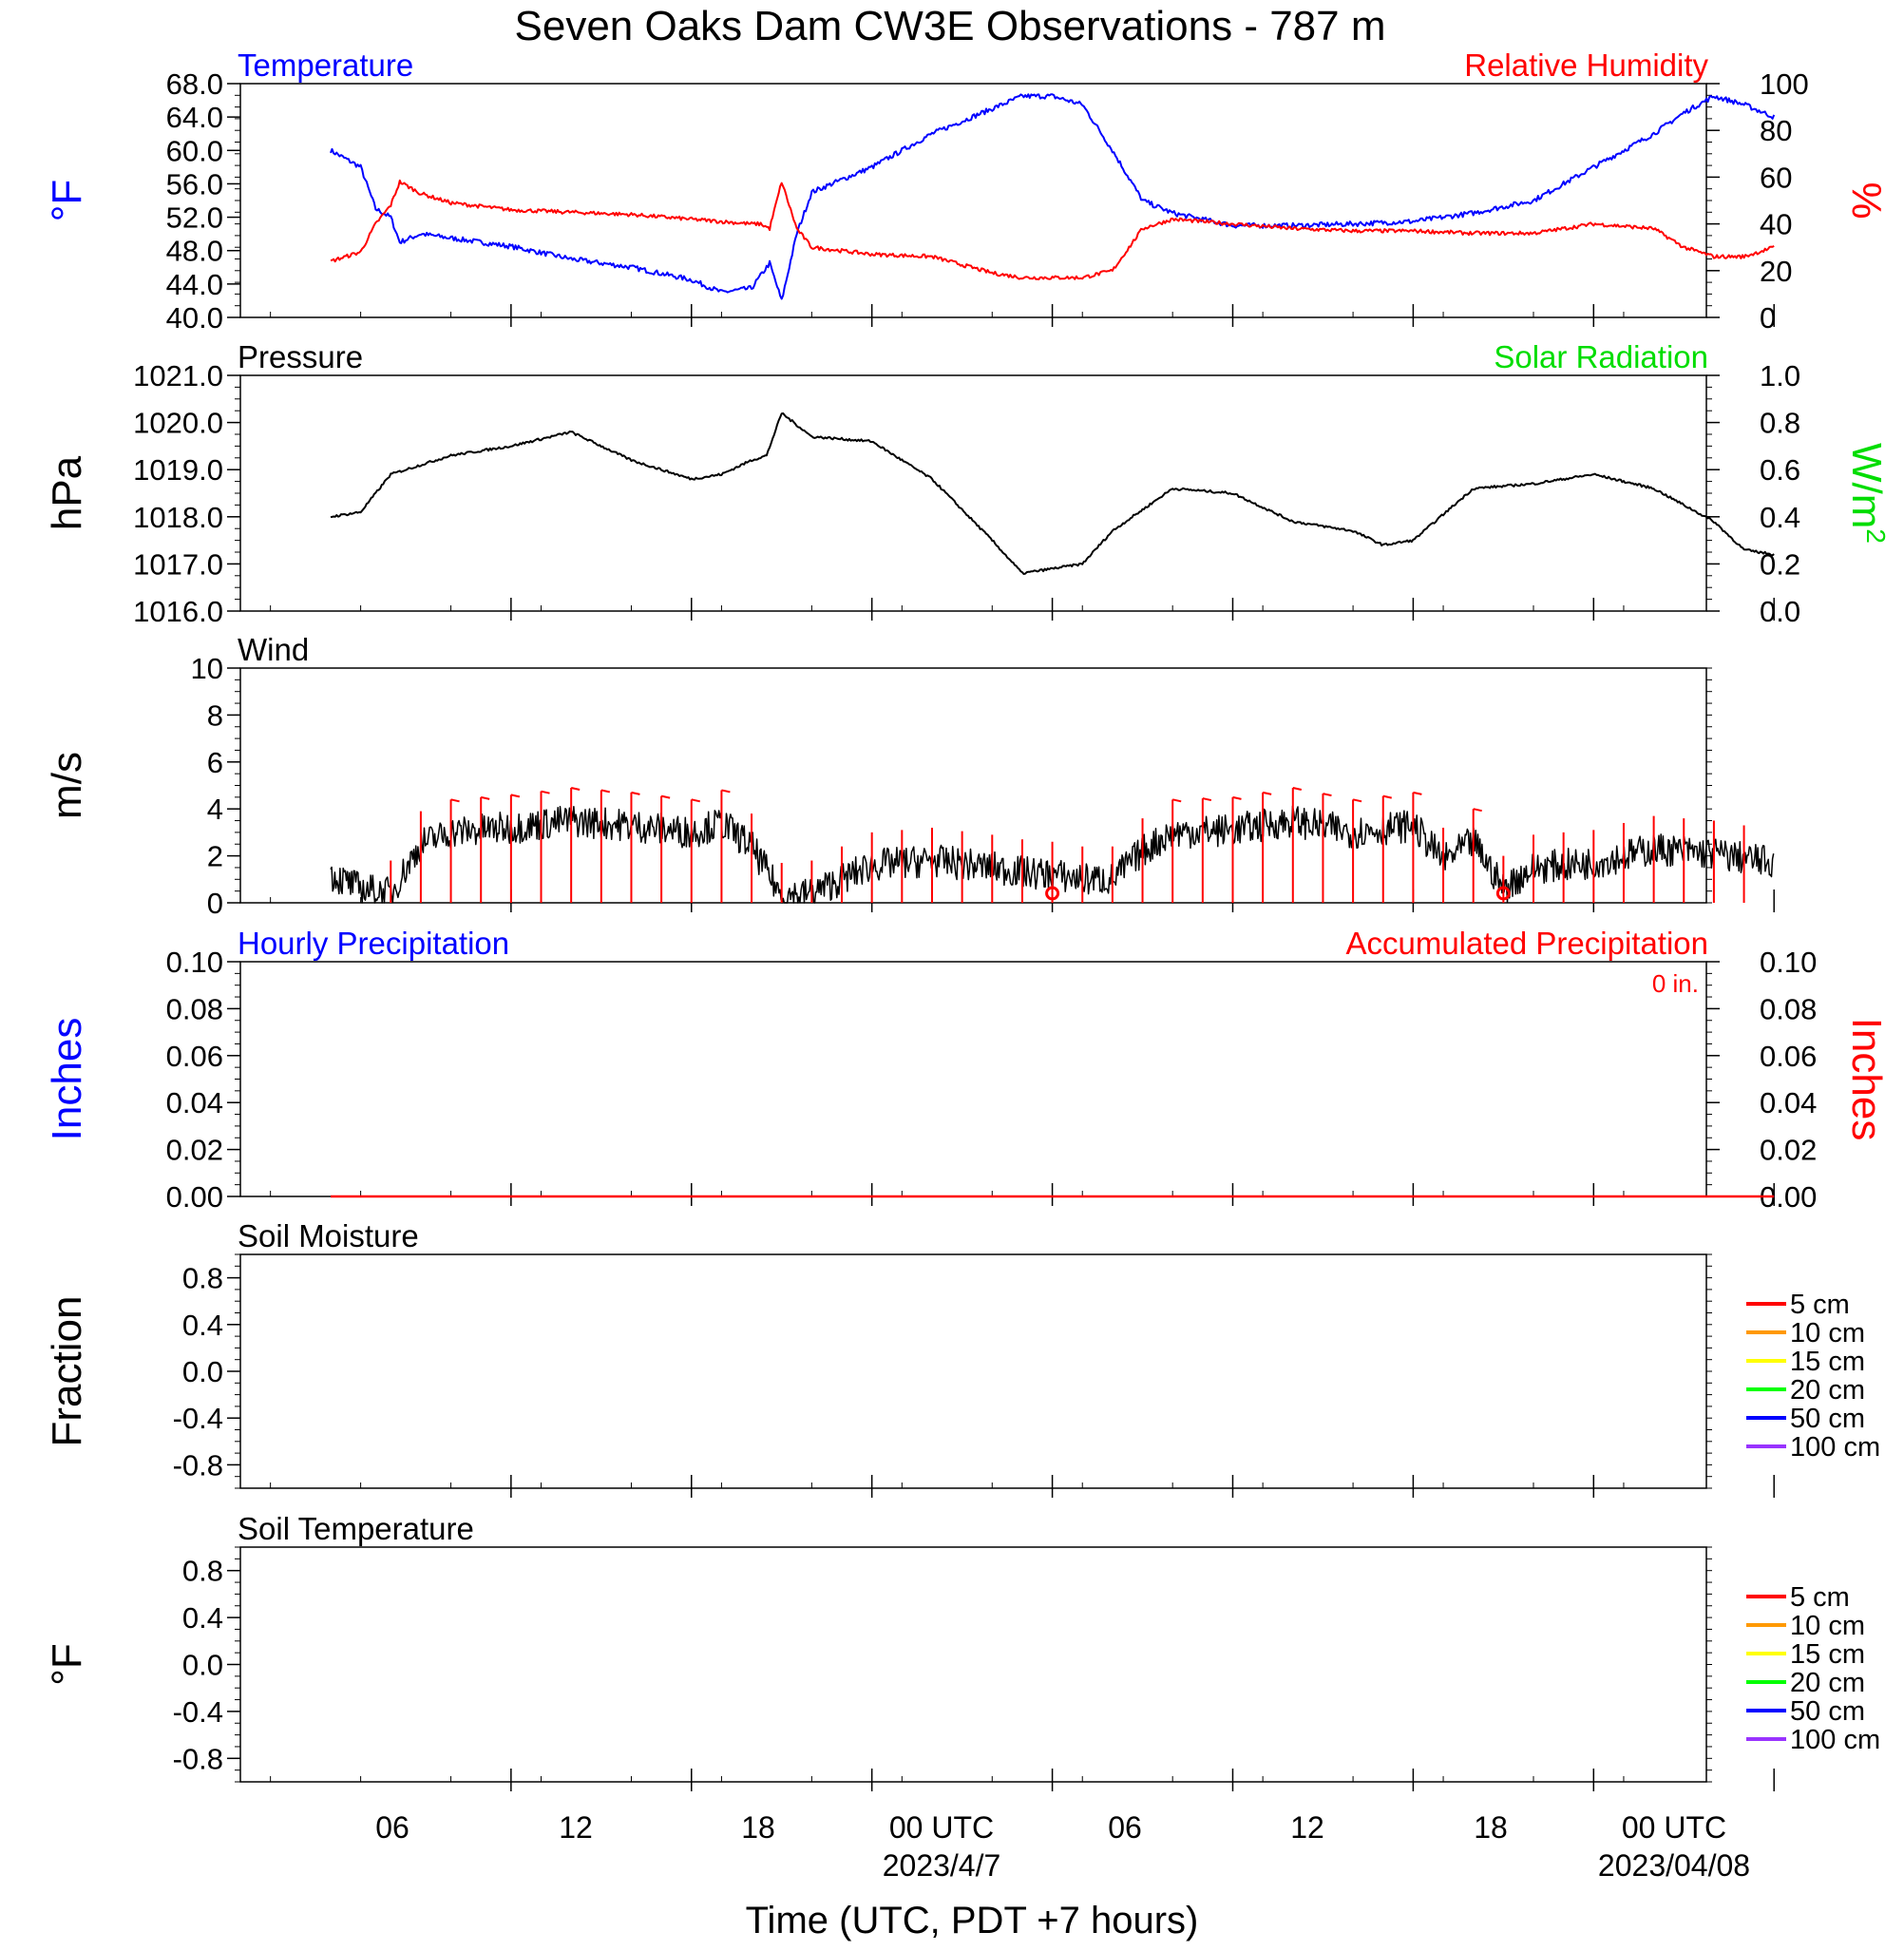  I want to click on panel-right-label: Solar Radiation, so click(1601, 356).